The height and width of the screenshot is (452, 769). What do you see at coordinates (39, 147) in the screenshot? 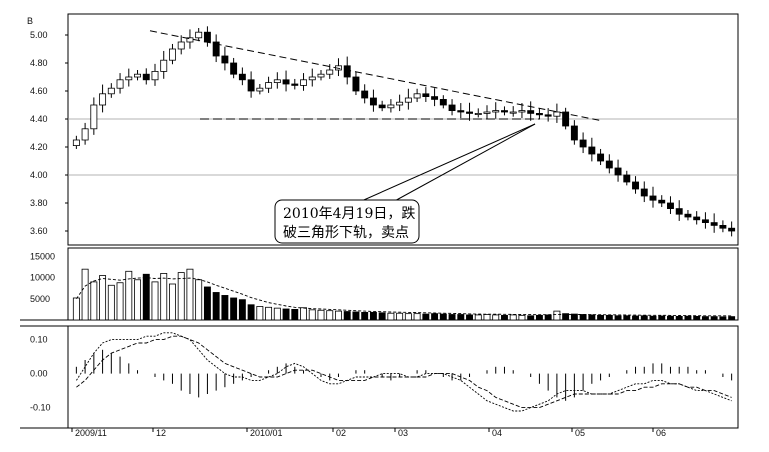
I see `y-tick-label: 4.20` at bounding box center [39, 147].